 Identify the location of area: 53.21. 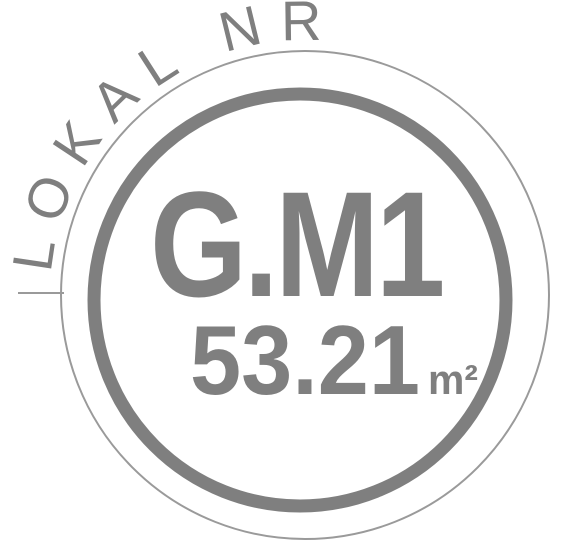
(305, 360).